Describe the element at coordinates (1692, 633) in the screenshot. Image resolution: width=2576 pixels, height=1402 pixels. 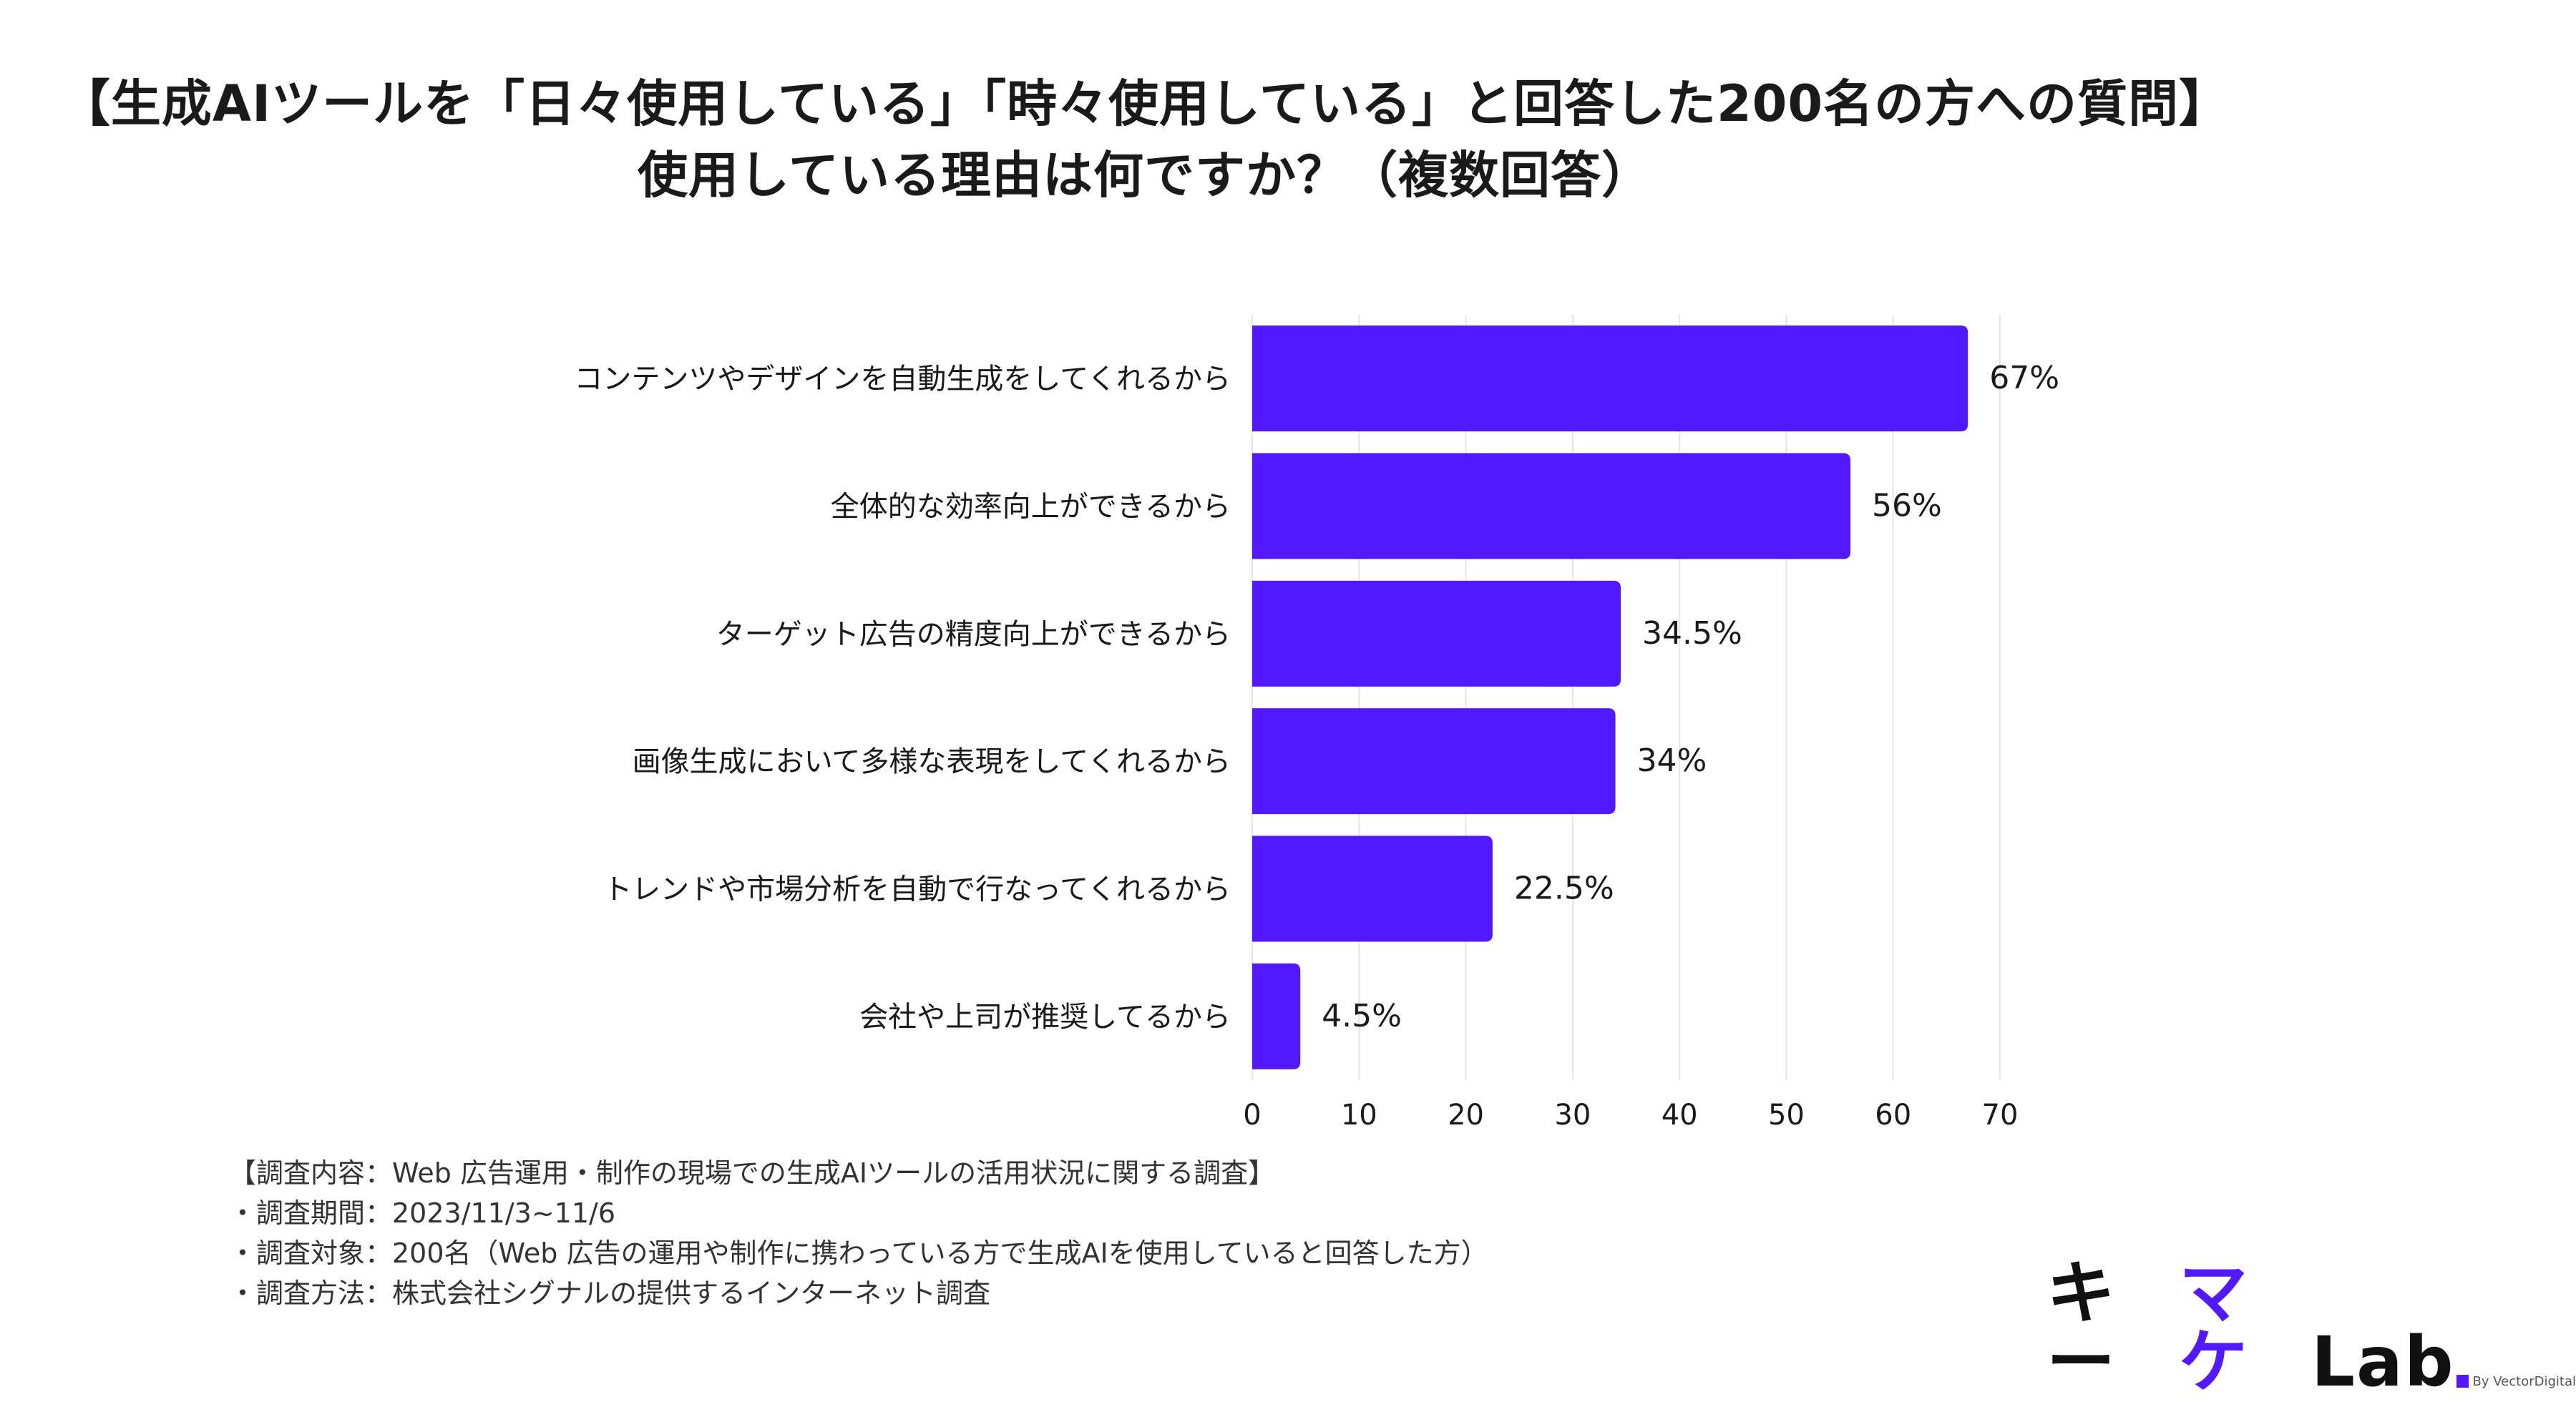
I see `value-label-2: 34.5%` at that location.